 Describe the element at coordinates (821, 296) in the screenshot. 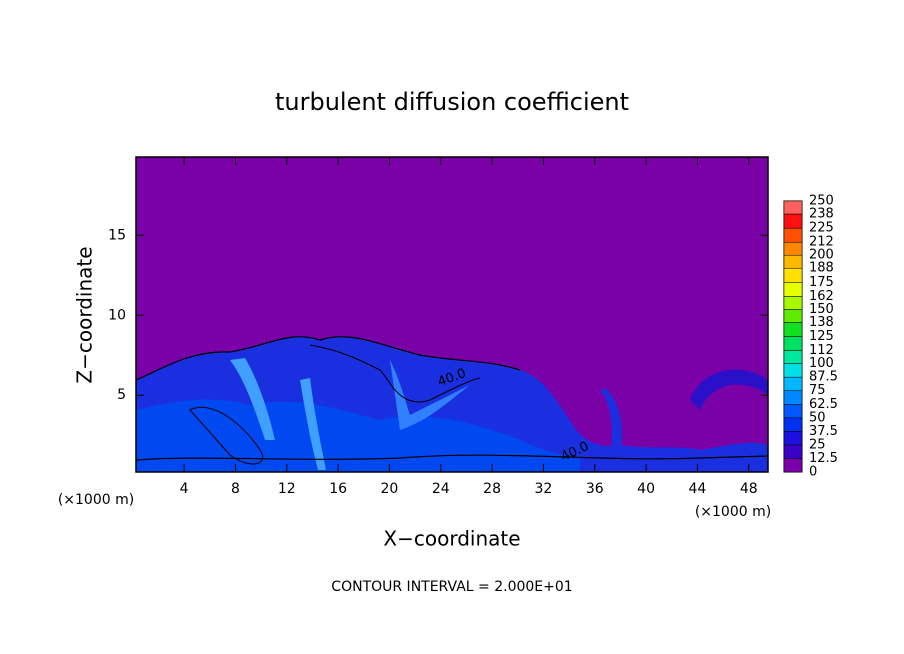

I see `colorbar-label: 162` at that location.